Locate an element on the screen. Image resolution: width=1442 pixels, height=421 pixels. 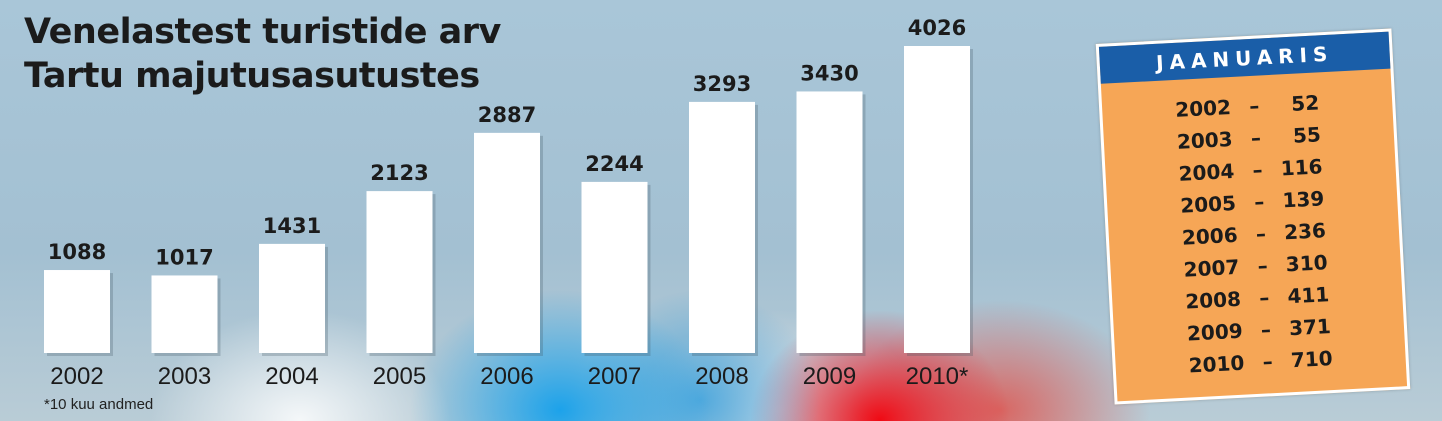
bar-2003 is located at coordinates (184, 314).